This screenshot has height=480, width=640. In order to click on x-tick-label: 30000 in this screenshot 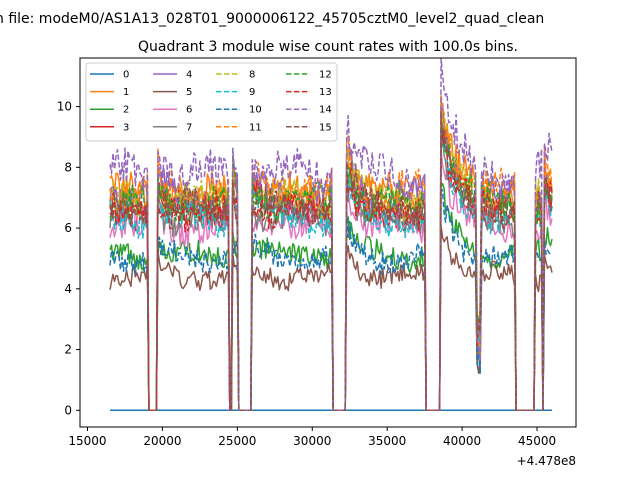, I will do `click(312, 441)`.